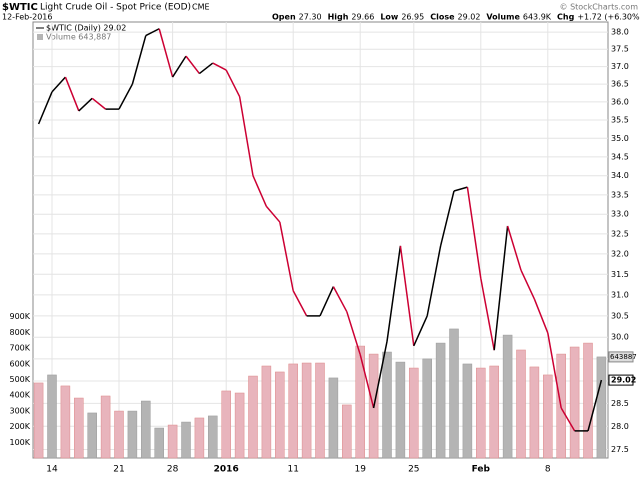 The width and height of the screenshot is (640, 477). Describe the element at coordinates (360, 470) in the screenshot. I see `x-tick-label: 19` at that location.